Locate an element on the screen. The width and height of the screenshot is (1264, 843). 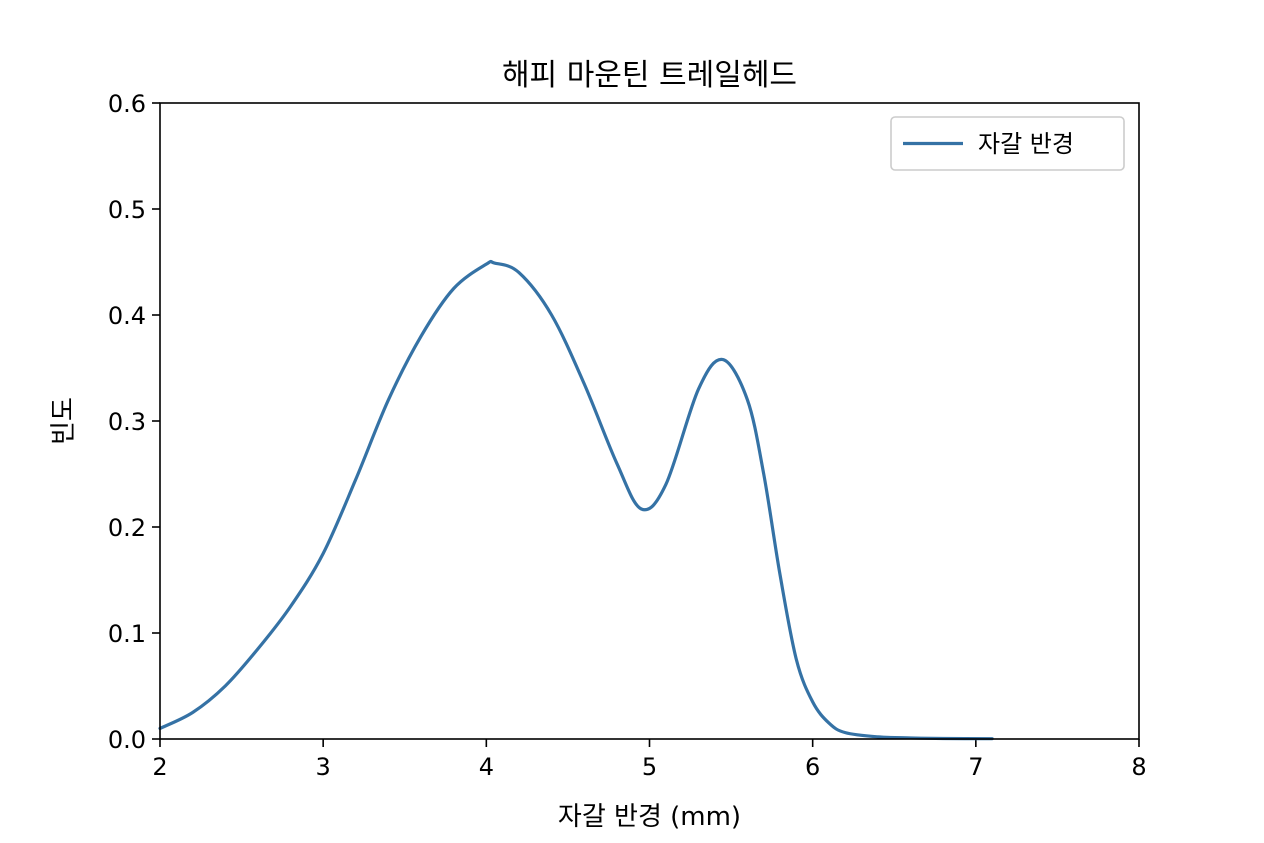
y-tick-label: 0.2 is located at coordinates (127, 528).